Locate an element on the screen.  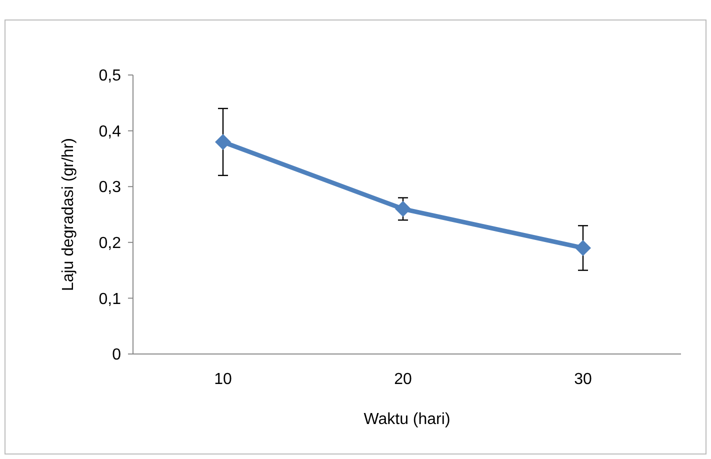
y-tick-label: 0,1 is located at coordinates (110, 299).